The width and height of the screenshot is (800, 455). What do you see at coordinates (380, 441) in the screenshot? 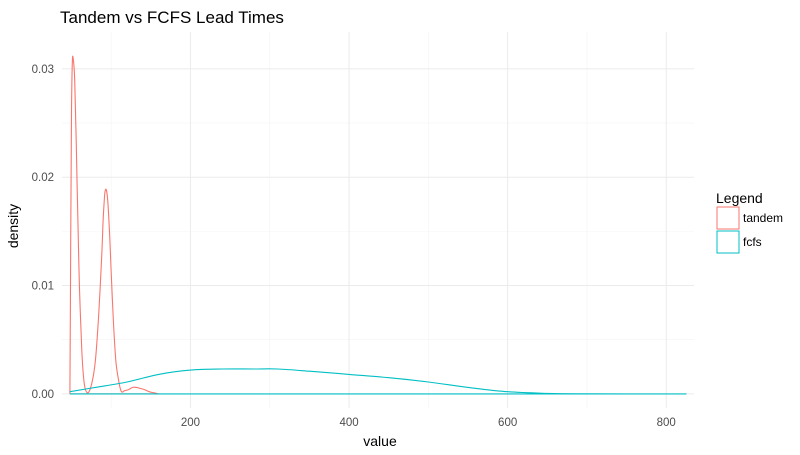
I see `x-axis-label: value` at bounding box center [380, 441].